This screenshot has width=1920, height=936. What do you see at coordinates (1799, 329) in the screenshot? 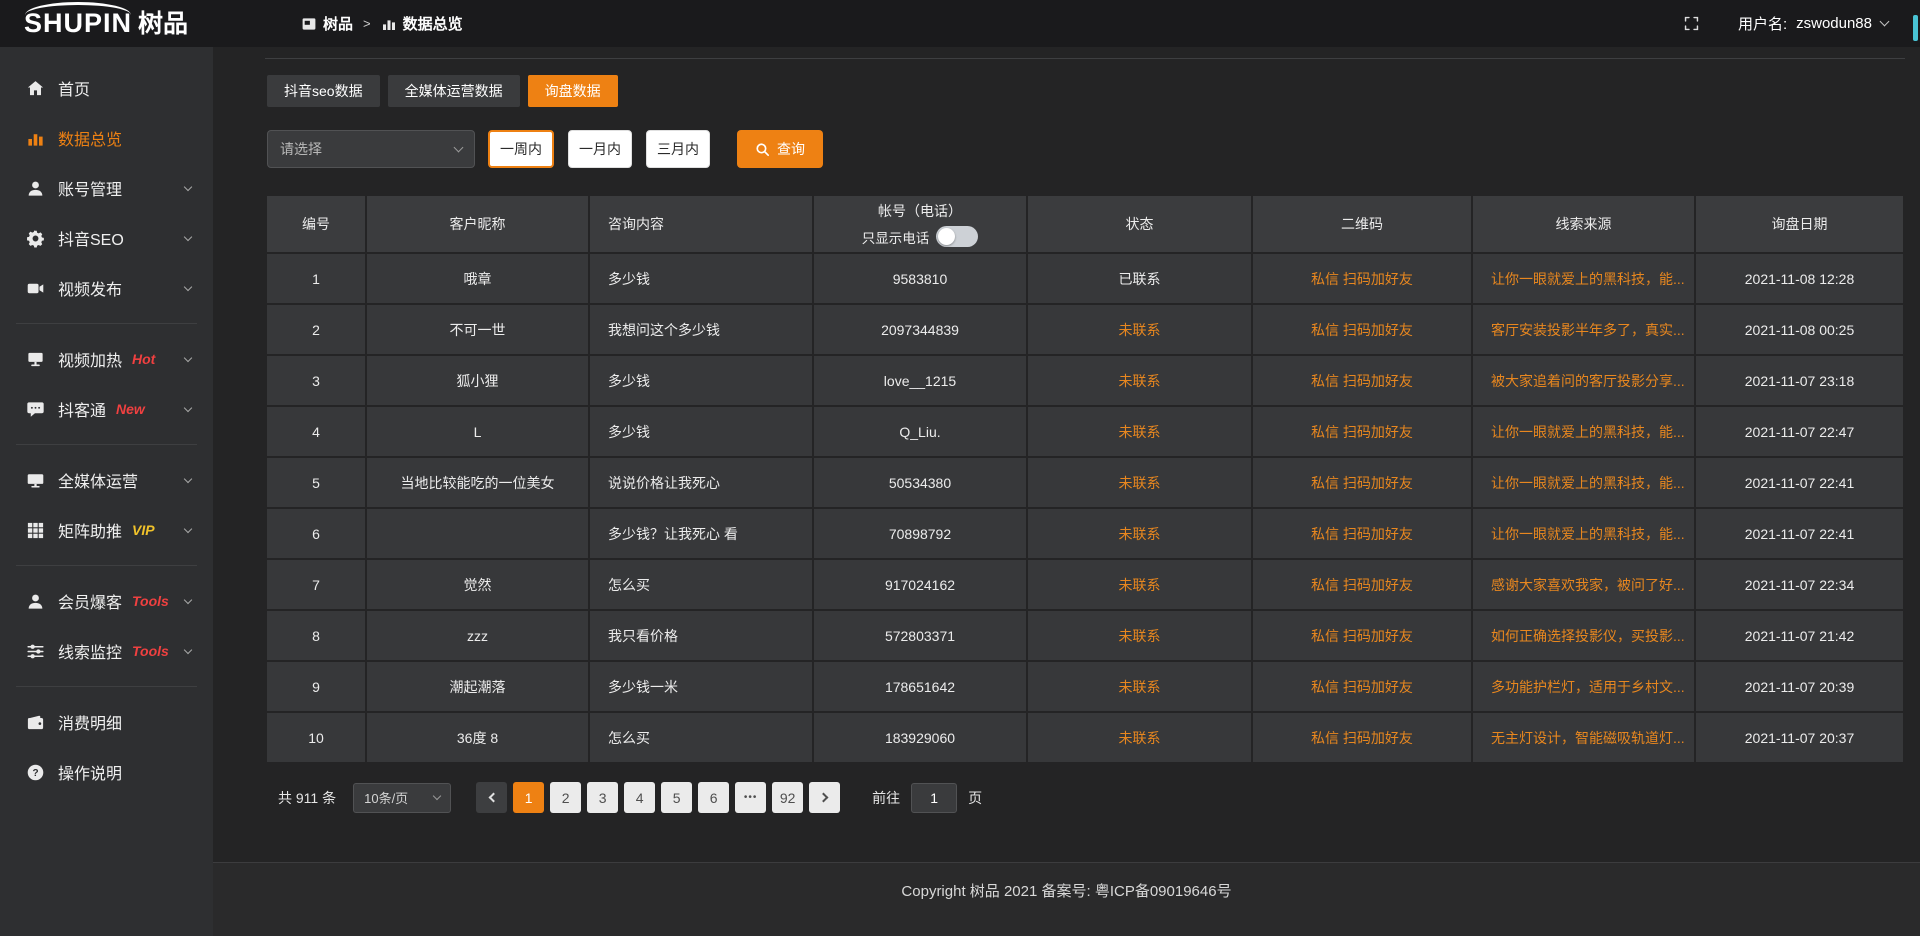
I see `cell-date: 2021-11-08 00:25` at bounding box center [1799, 329].